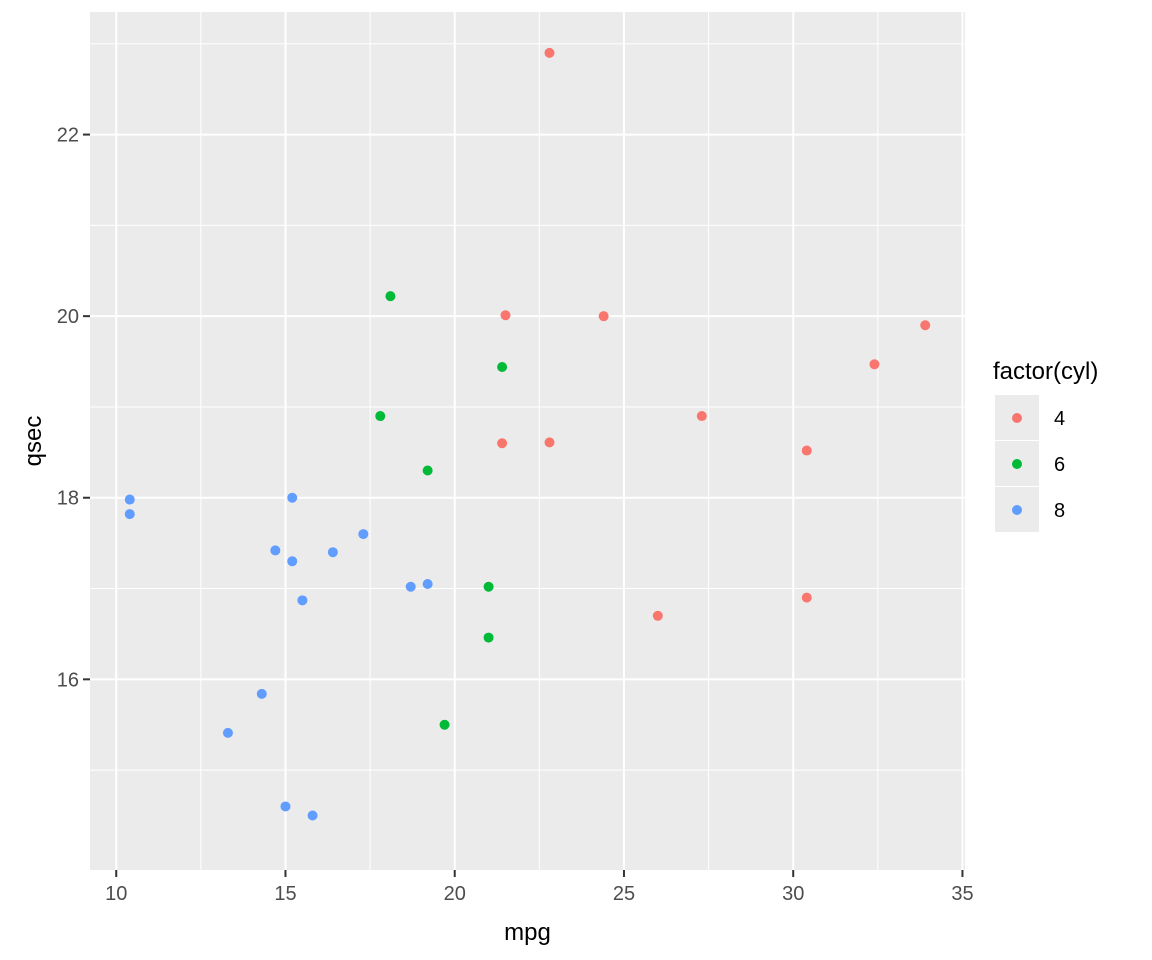  I want to click on legend-label-cyl-4: 4, so click(1059, 419).